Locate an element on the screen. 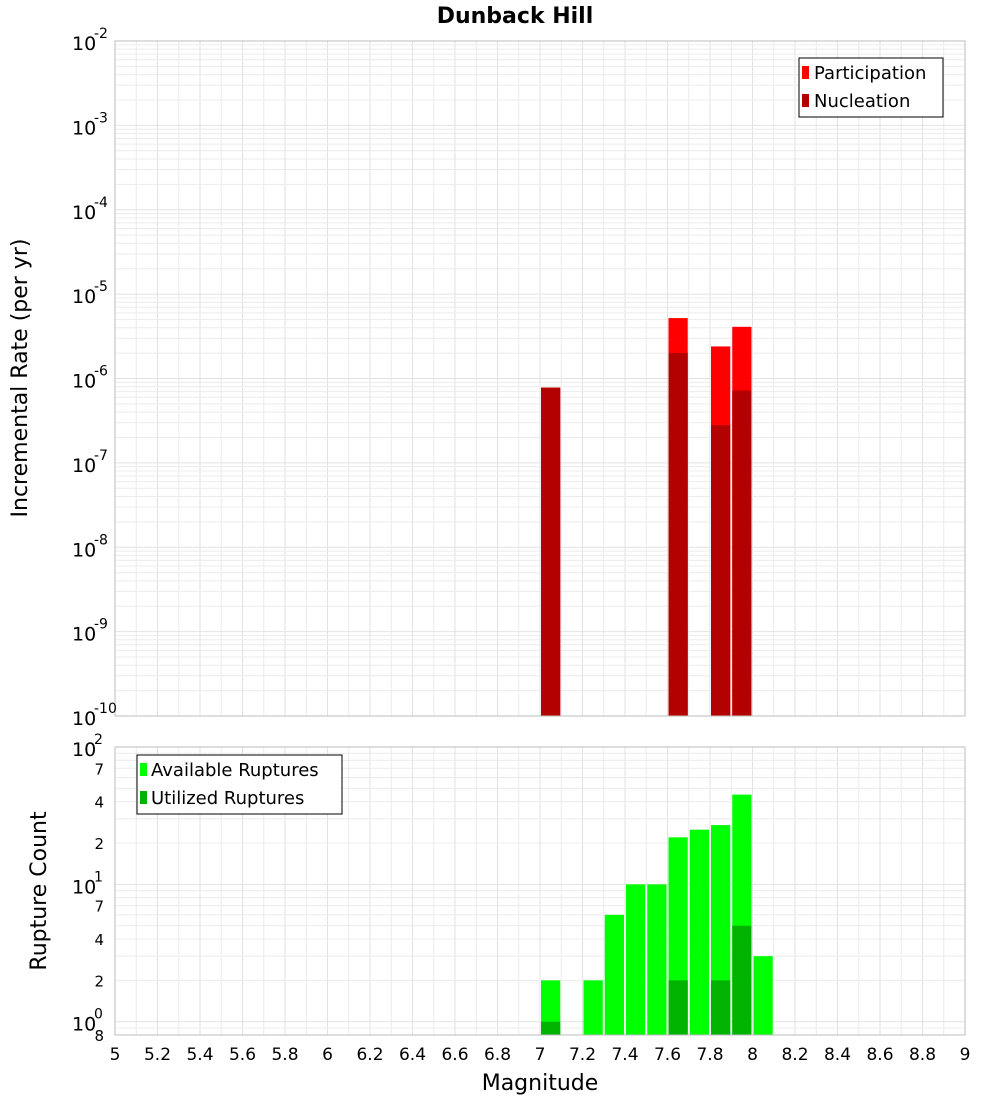  top-panel-bars is located at coordinates (646, 517).